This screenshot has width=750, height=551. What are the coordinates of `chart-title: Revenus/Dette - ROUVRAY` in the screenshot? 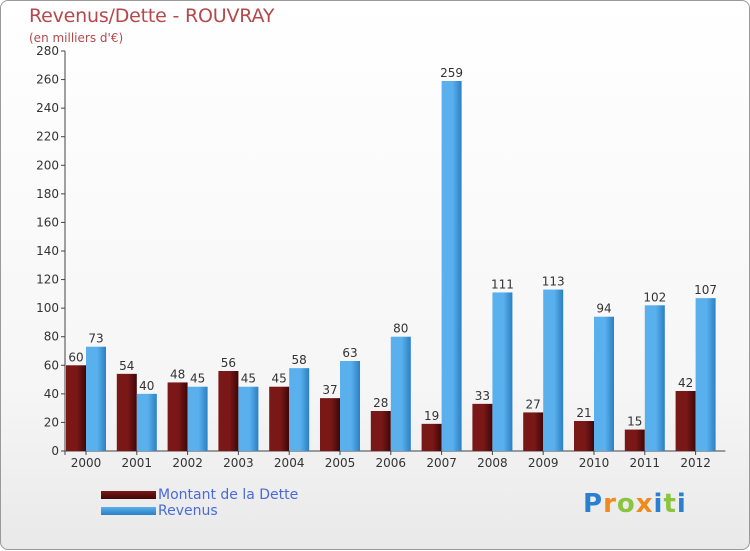 It's located at (152, 16).